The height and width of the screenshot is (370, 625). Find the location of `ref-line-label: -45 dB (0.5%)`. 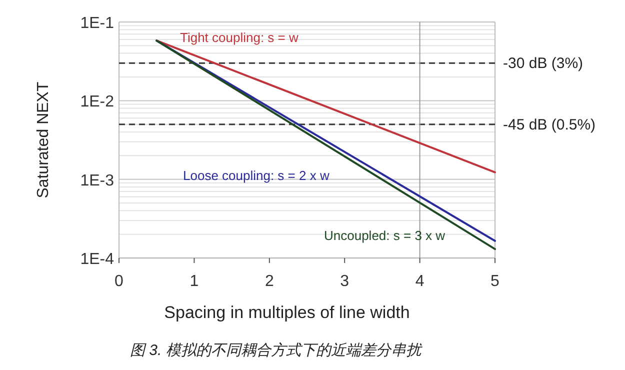

ref-line-label: -45 dB (0.5%) is located at coordinates (549, 125).